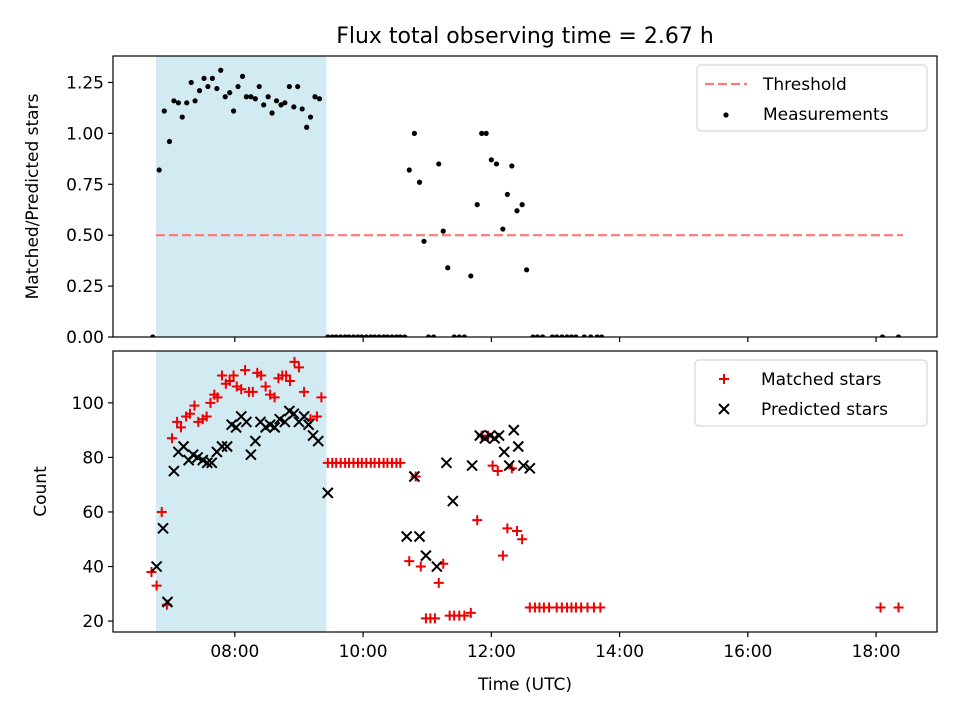 This screenshot has height=720, width=960. I want to click on legend-label: Measurements, so click(826, 115).